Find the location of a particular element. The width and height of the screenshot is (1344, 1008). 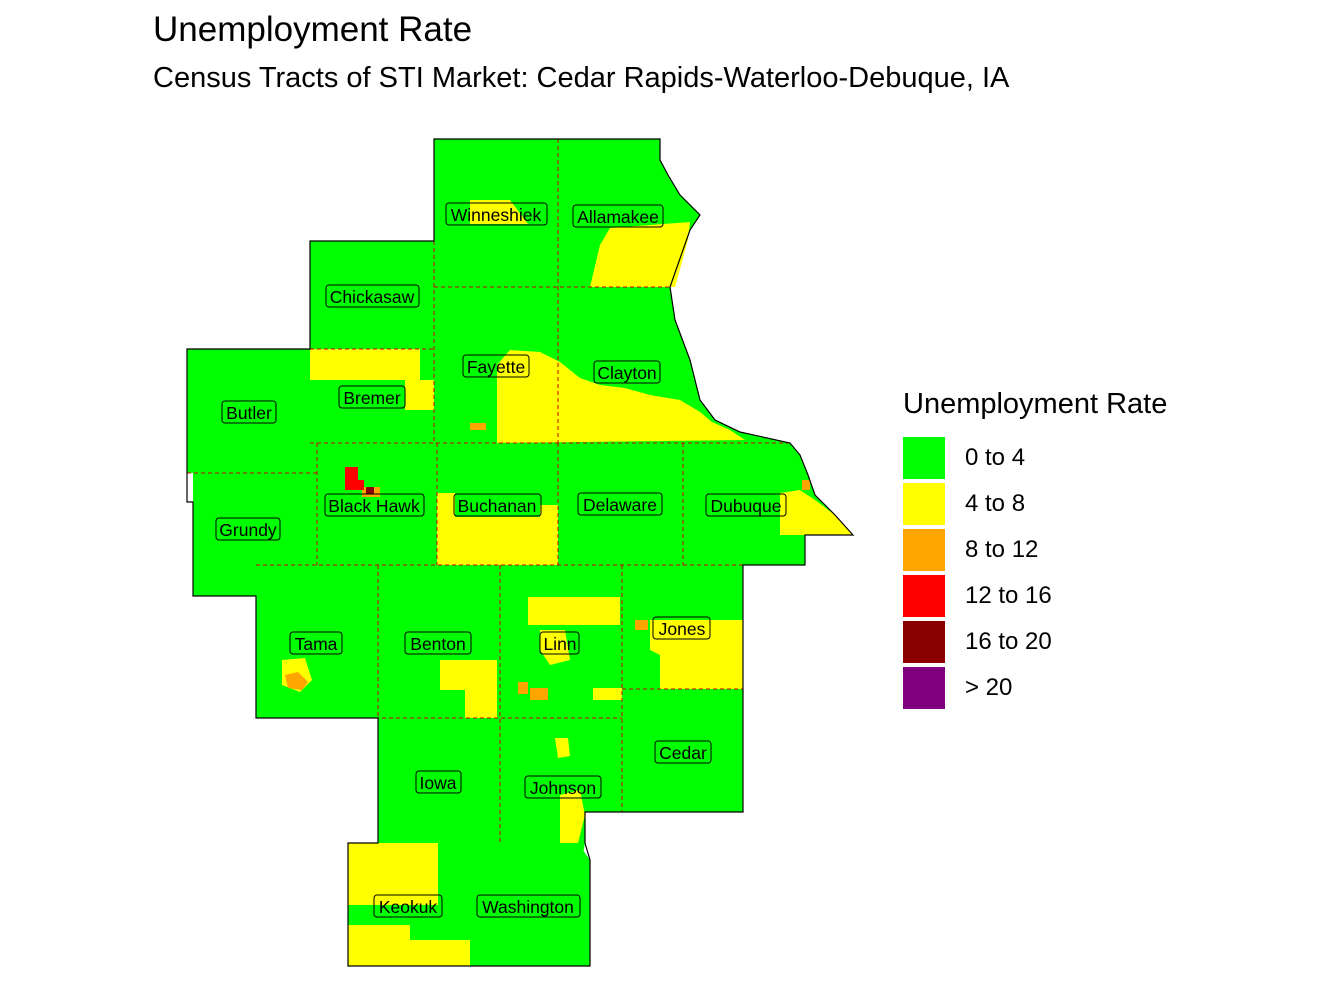

tract-bremer-west is located at coordinates (365, 364).